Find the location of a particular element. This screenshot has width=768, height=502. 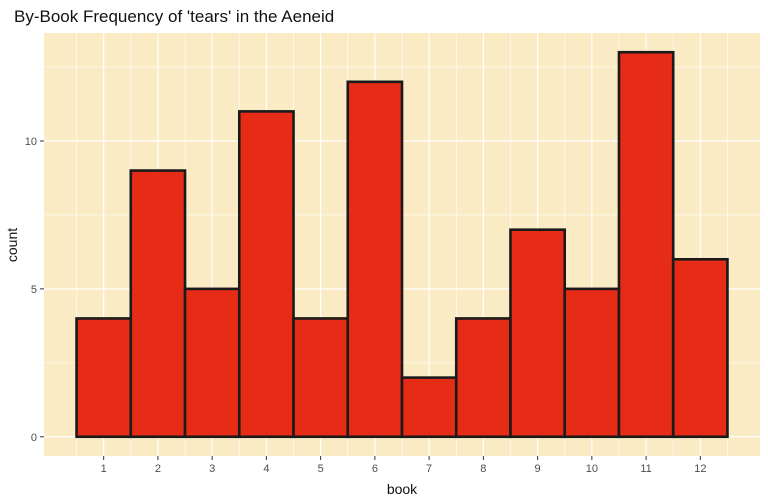

x-tick-label: 11 is located at coordinates (645, 469).